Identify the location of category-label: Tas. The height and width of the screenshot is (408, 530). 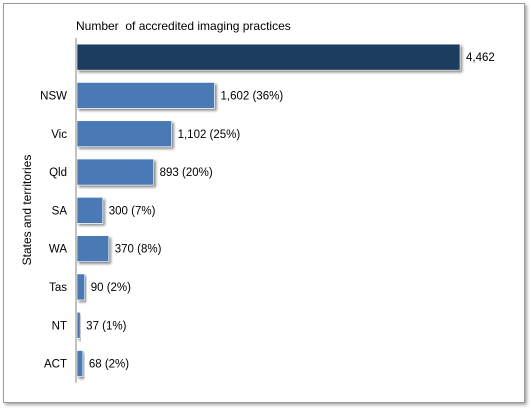
(58, 288).